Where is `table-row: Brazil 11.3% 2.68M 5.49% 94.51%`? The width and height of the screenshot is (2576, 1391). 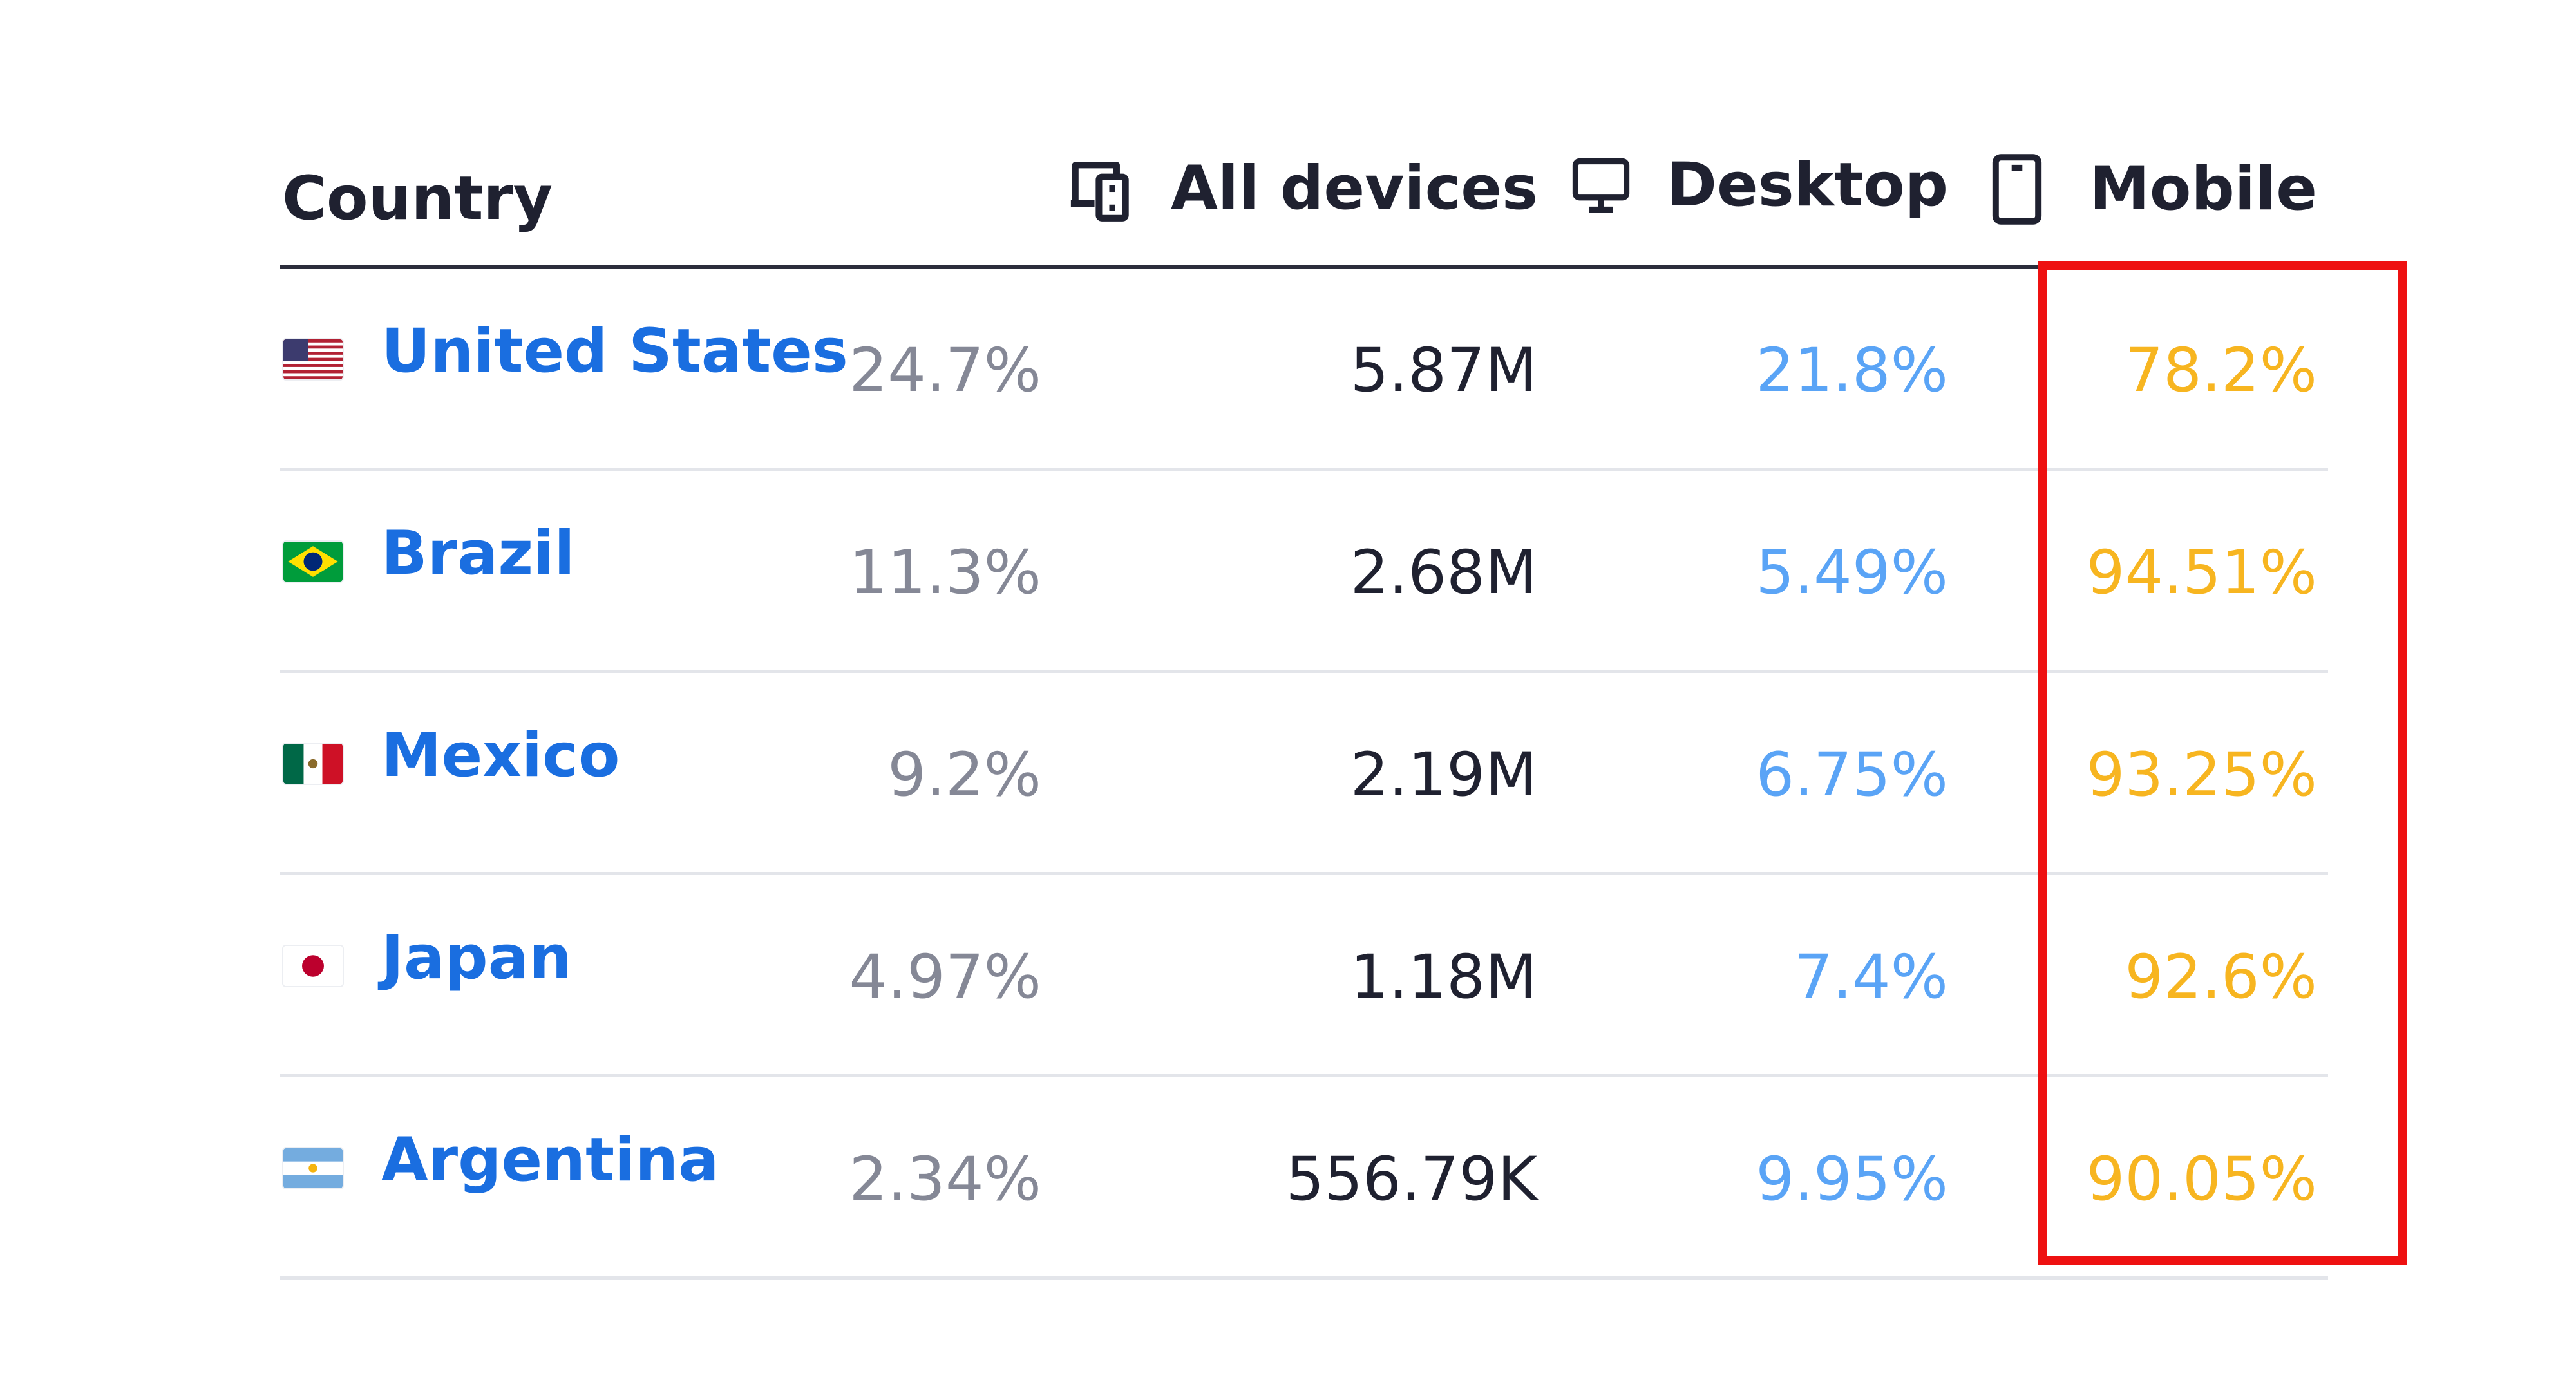 table-row: Brazil 11.3% 2.68M 5.49% 94.51% is located at coordinates (1304, 572).